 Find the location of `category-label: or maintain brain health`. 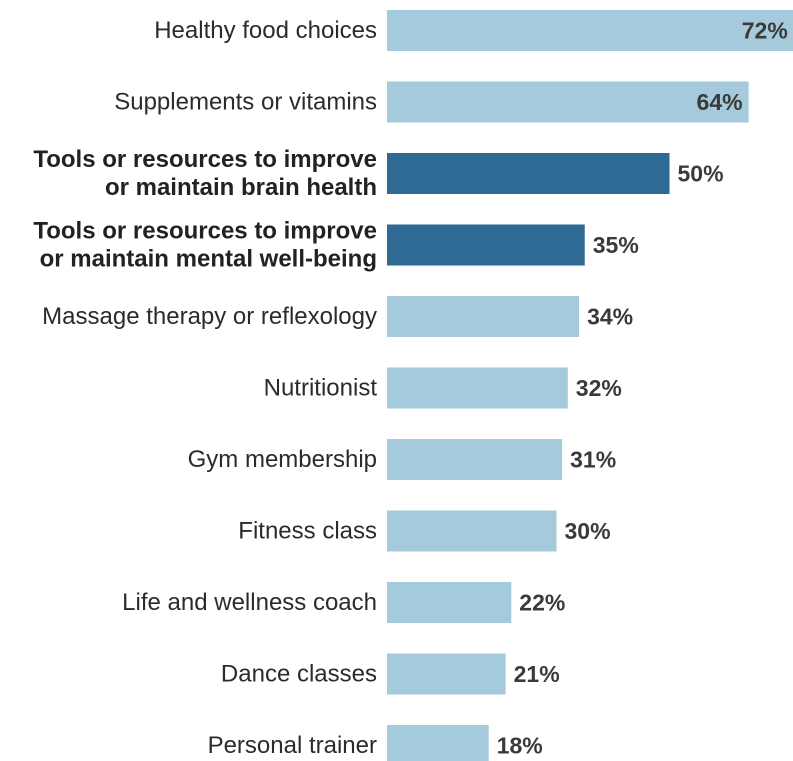

category-label: or maintain brain health is located at coordinates (241, 187).